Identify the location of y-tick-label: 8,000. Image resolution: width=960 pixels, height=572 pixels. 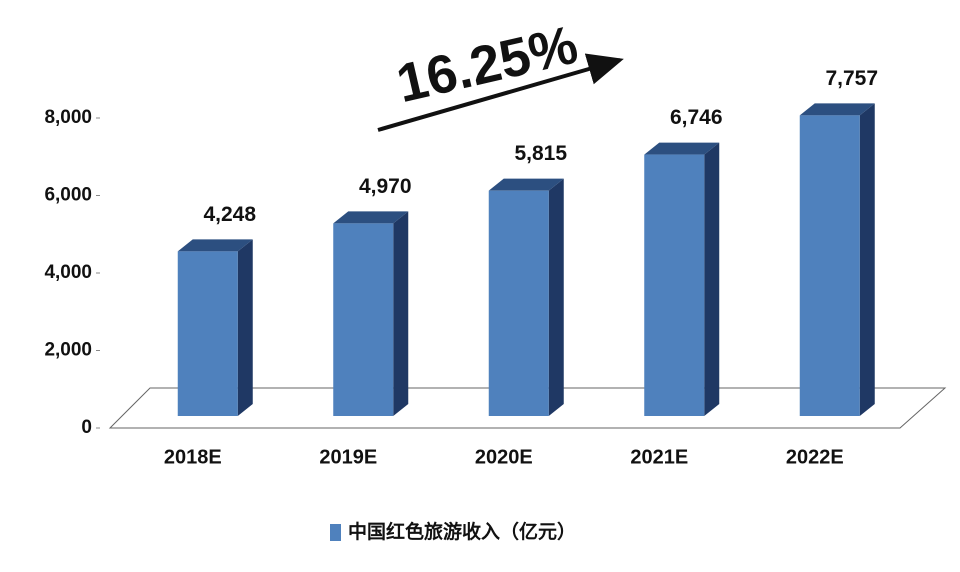
(68, 117).